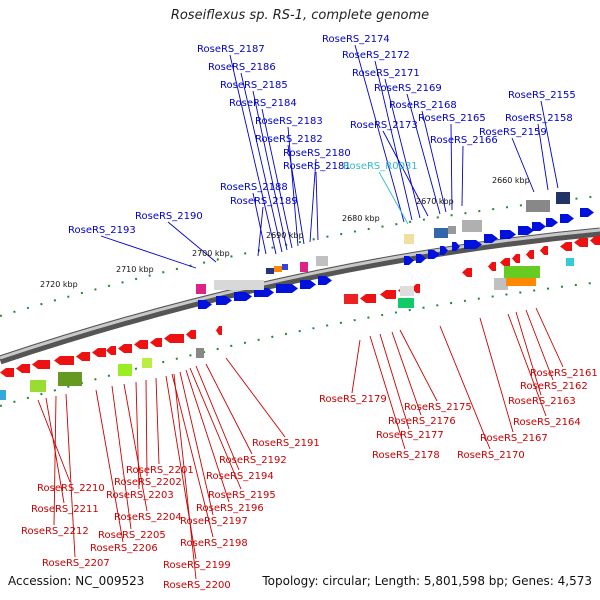 The height and width of the screenshot is (600, 600). I want to click on scale-label: 2700 kbp, so click(211, 253).